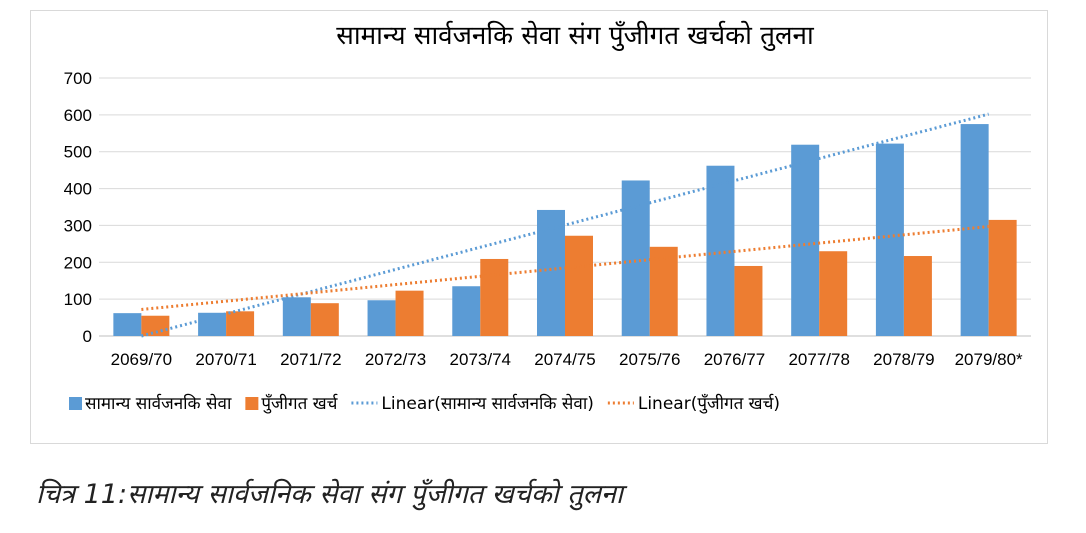 This screenshot has width=1086, height=533. What do you see at coordinates (252, 403) in the screenshot?
I see `legend-swatch-capital-expenditure` at bounding box center [252, 403].